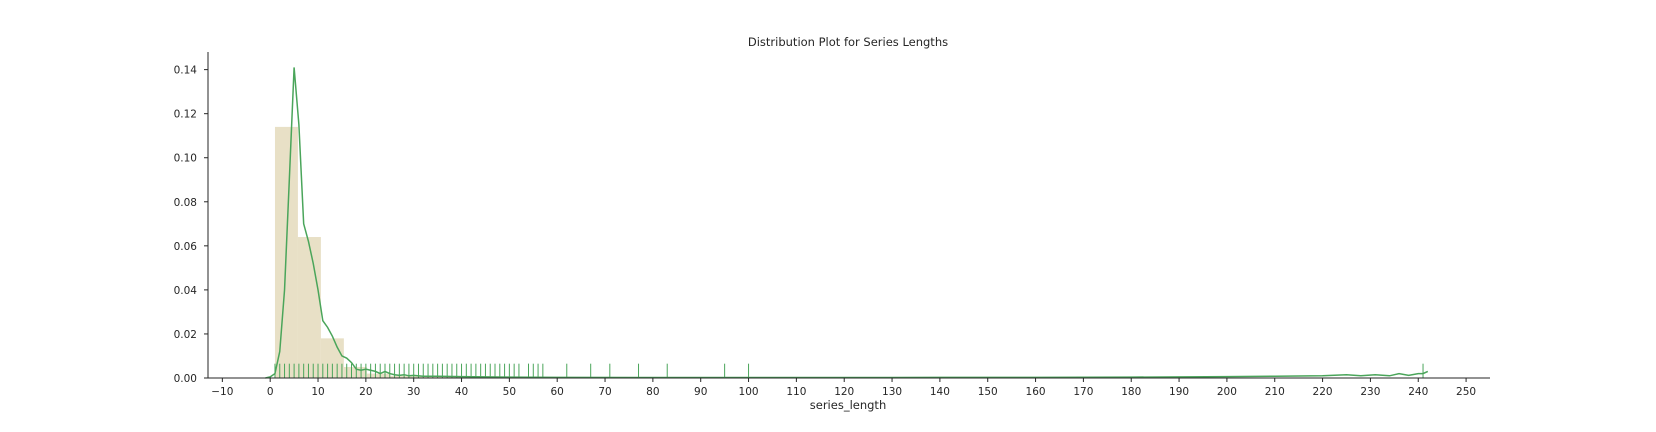 The height and width of the screenshot is (432, 1656). Describe the element at coordinates (1131, 392) in the screenshot. I see `x-tick-label: 180` at that location.